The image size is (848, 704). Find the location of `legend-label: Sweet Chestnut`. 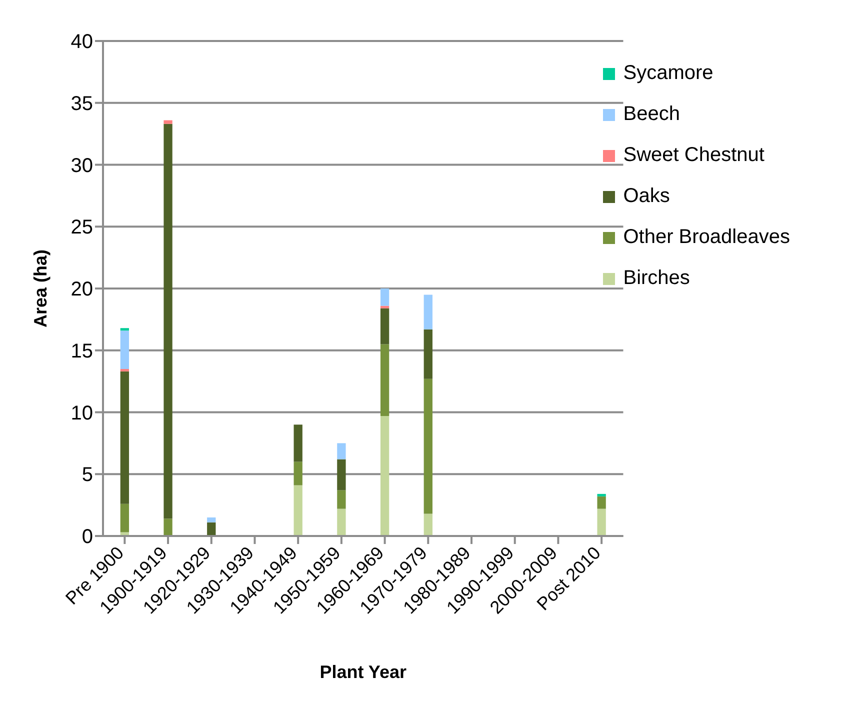

legend-label: Sweet Chestnut is located at coordinates (693, 155).